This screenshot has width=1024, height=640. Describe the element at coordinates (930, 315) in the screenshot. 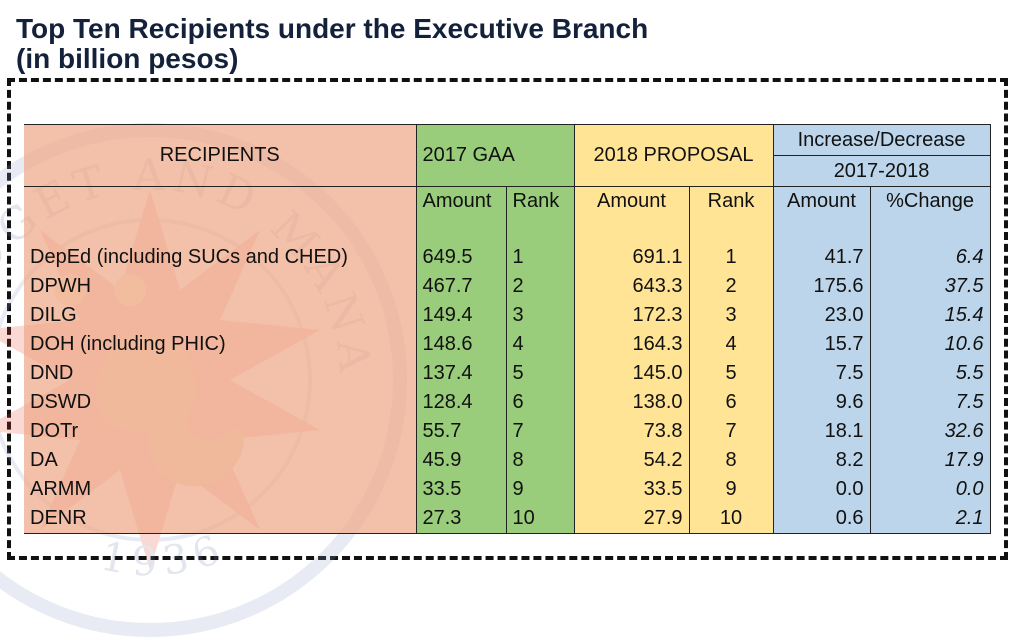

I see `cell-change-pct: 15.4` at that location.